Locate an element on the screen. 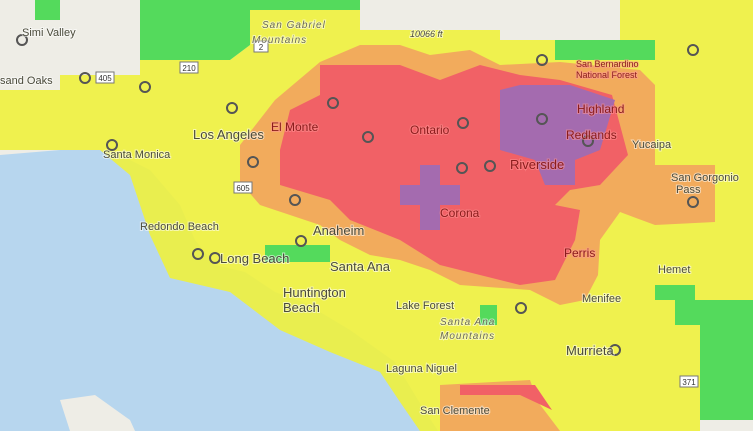 The height and width of the screenshot is (431, 753). shield-label: 405 is located at coordinates (105, 78).